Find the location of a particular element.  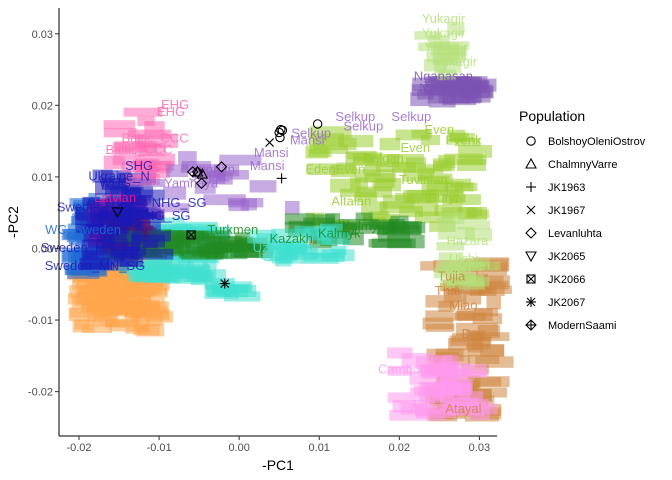

point-chalmnyvarre is located at coordinates (202, 173).